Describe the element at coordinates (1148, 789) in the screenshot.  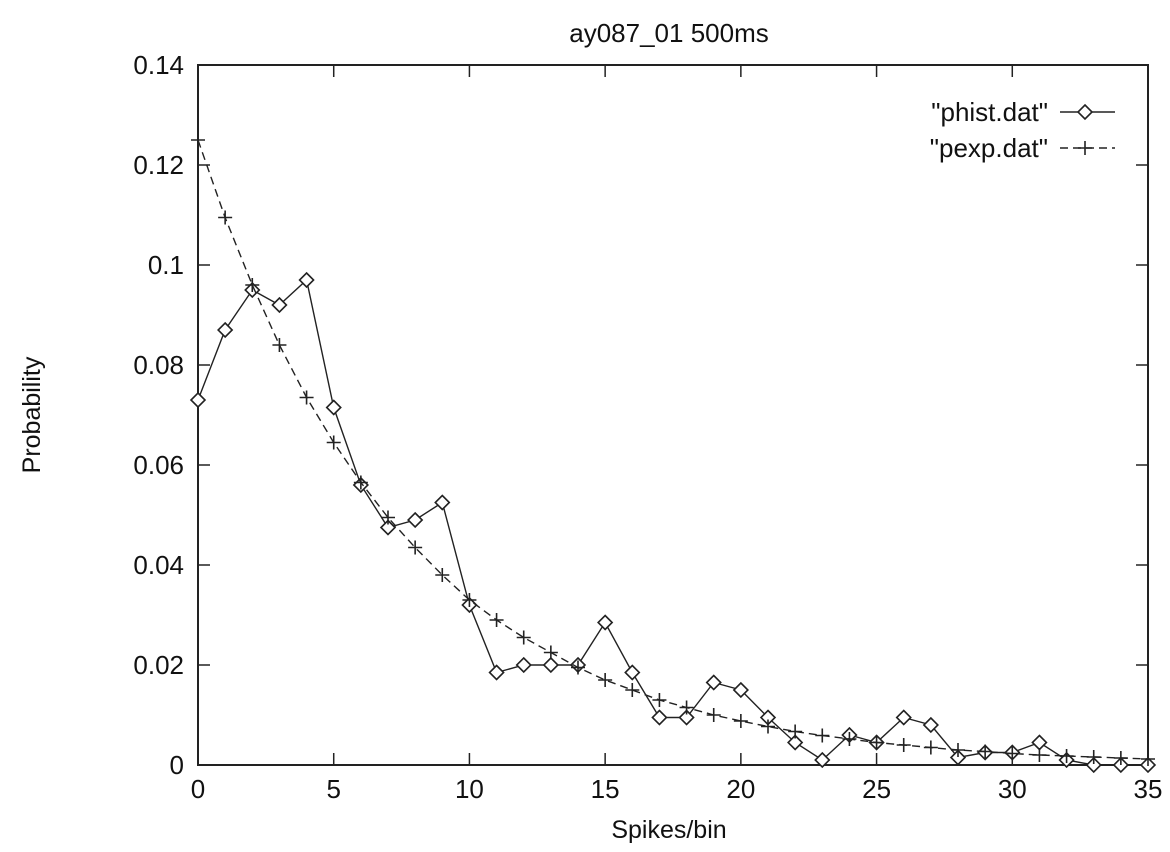
I see `x-tick-label: 35` at that location.